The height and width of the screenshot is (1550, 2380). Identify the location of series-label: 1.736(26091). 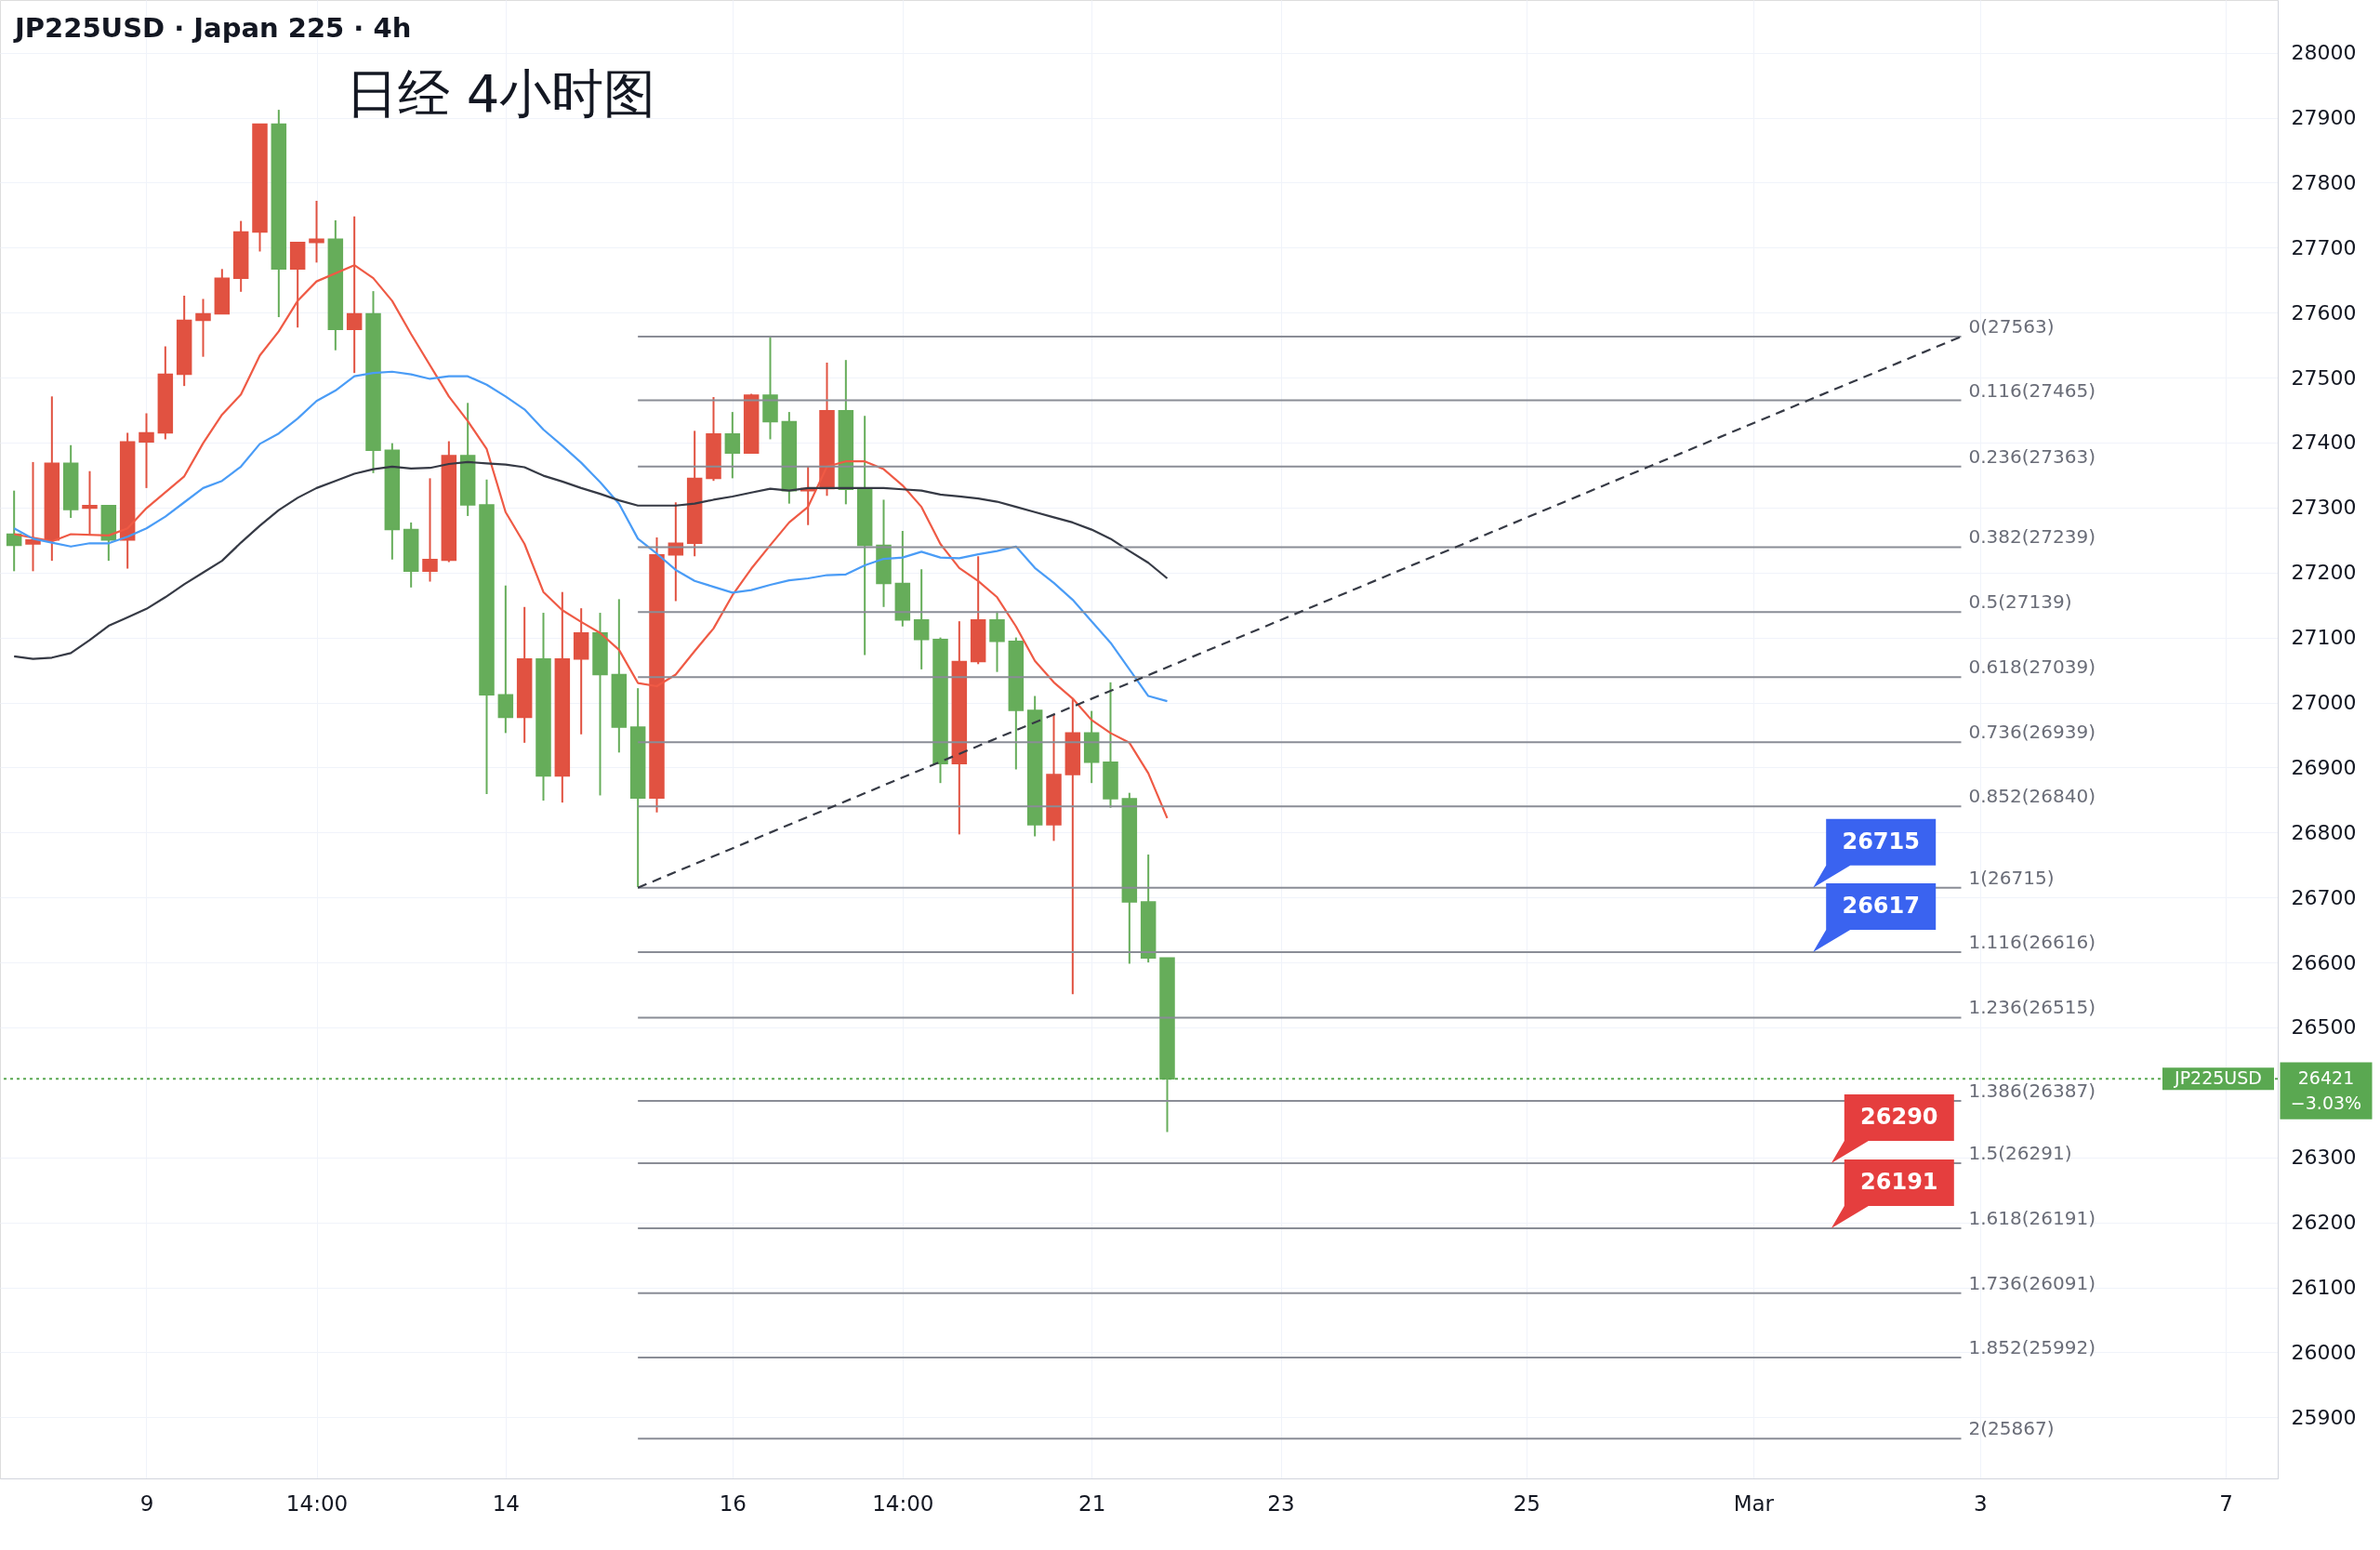
(2032, 1282).